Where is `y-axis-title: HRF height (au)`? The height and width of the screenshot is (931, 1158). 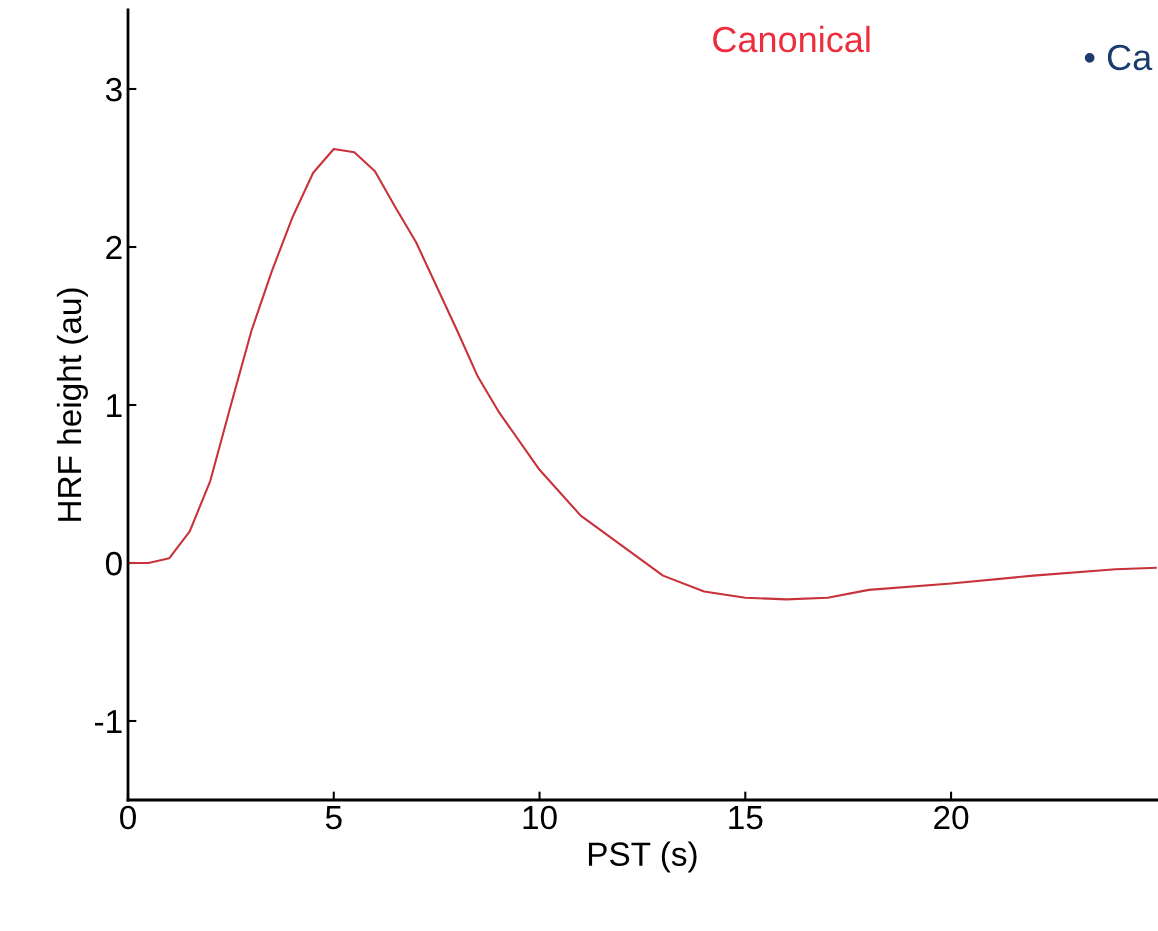
y-axis-title: HRF height (au) is located at coordinates (72, 404).